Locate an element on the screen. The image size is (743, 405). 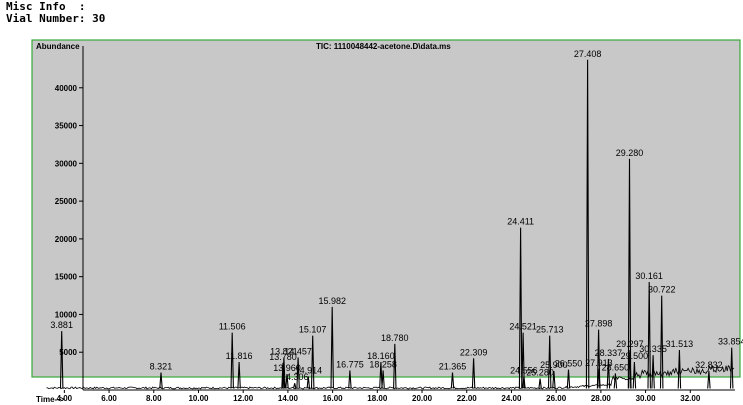
peak-label: 27.408 is located at coordinates (588, 54).